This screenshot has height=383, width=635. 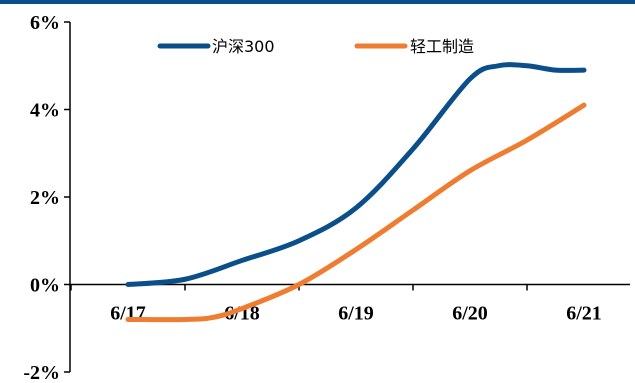 What do you see at coordinates (243, 46) in the screenshot?
I see `legend-label-0: 沪深300` at bounding box center [243, 46].